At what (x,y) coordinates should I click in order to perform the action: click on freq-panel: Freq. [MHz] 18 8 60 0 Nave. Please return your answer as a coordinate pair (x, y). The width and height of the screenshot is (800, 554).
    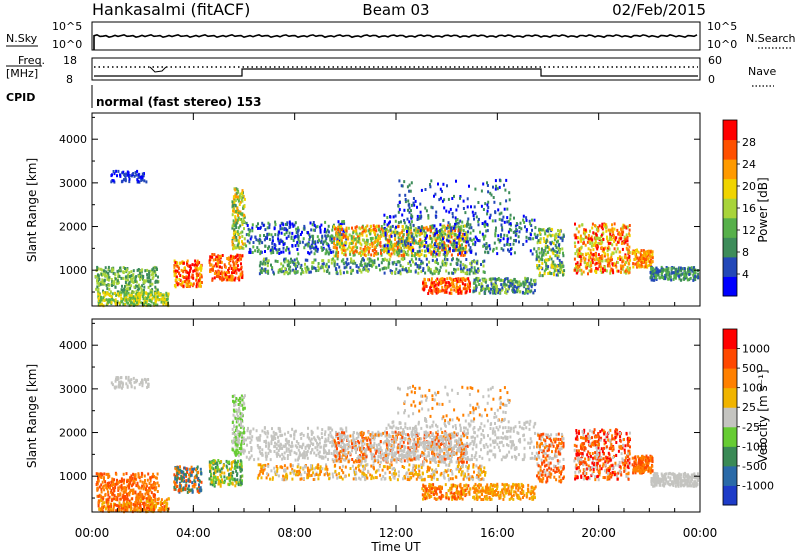
    Looking at the image, I should click on (391, 70).